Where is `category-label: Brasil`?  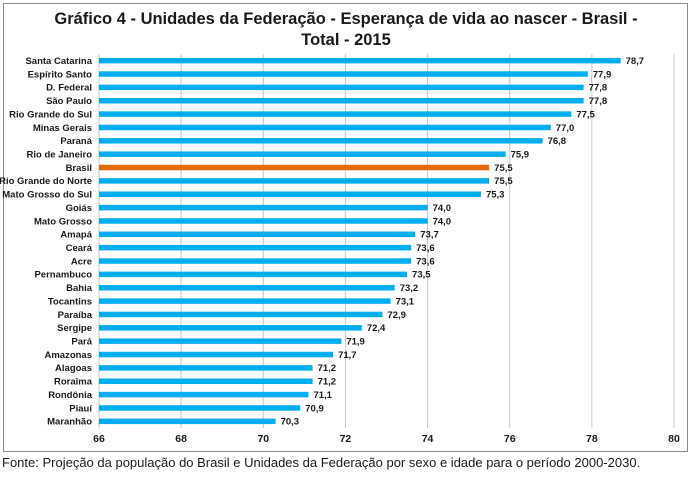 category-label: Brasil is located at coordinates (79, 168).